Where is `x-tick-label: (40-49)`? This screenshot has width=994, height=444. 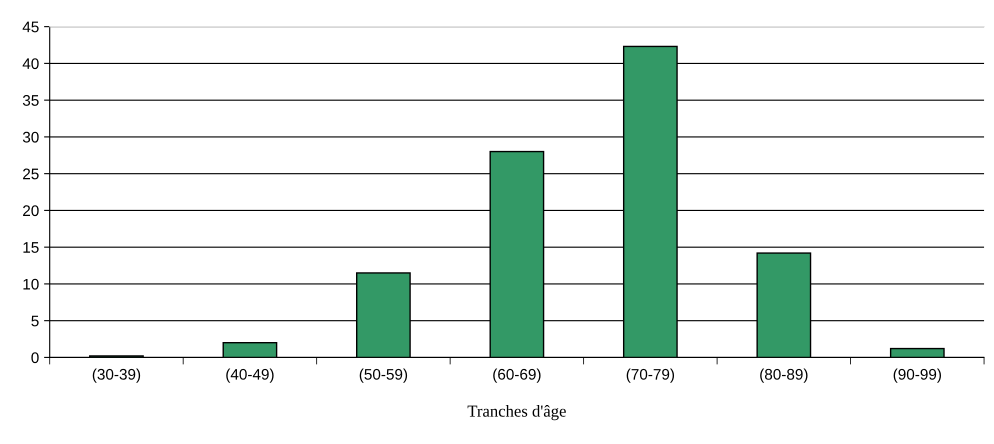 x-tick-label: (40-49) is located at coordinates (250, 375).